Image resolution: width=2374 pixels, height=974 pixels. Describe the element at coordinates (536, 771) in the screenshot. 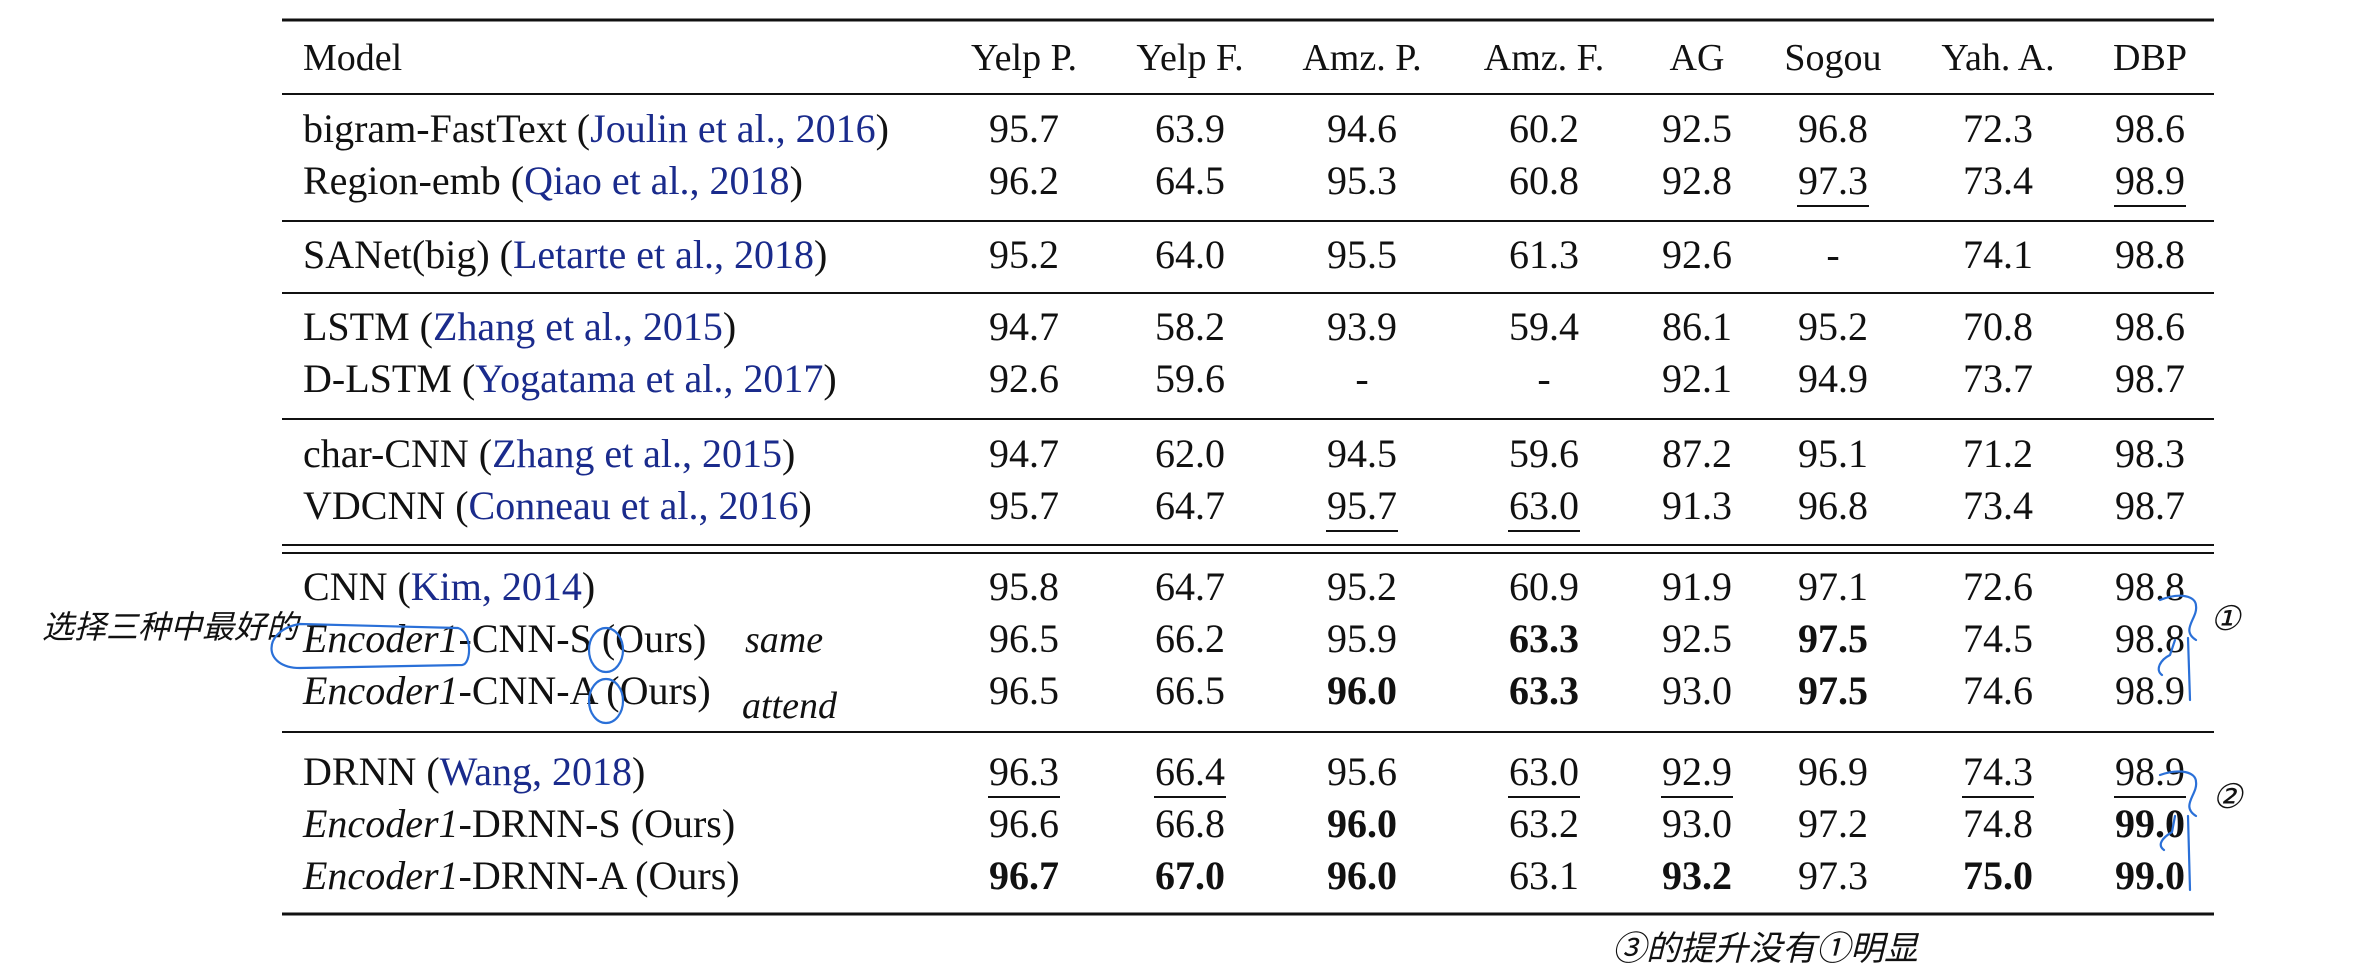

I see `citation-link: Wang, 2018` at that location.